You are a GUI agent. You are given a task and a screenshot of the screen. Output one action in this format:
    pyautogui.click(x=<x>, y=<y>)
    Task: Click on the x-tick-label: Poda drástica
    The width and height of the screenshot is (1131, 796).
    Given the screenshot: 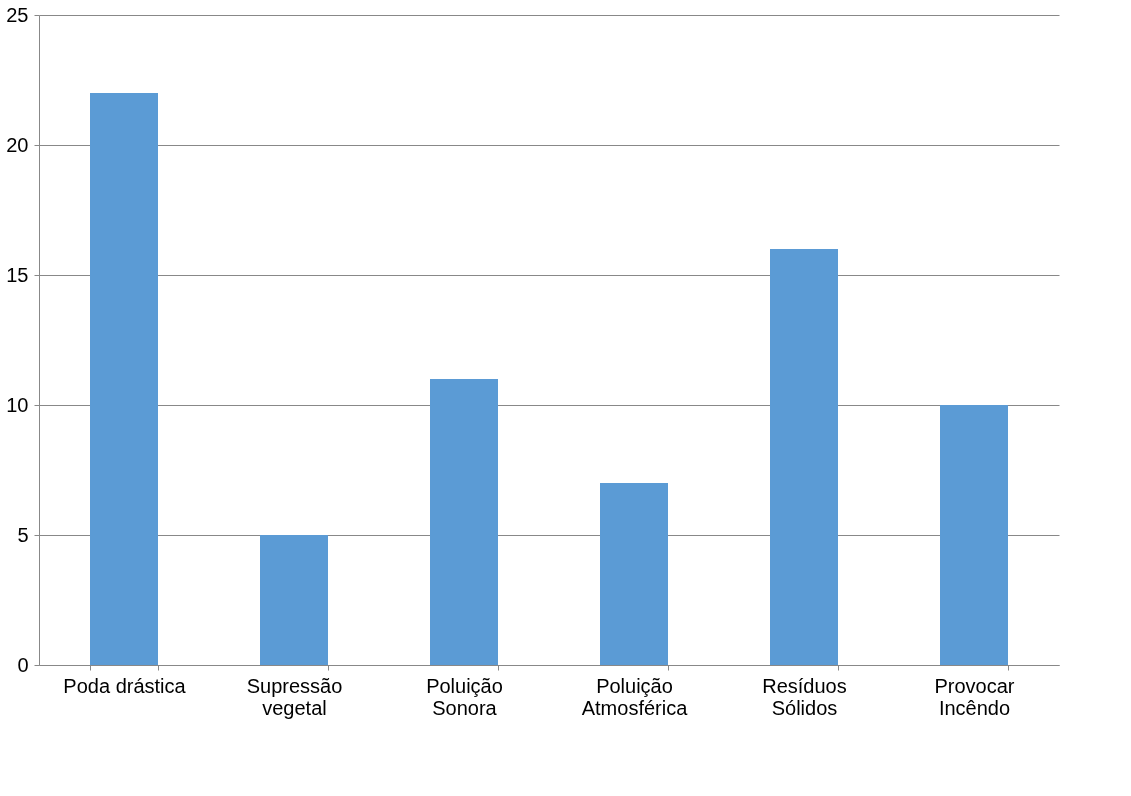 What is the action you would take?
    pyautogui.click(x=125, y=685)
    